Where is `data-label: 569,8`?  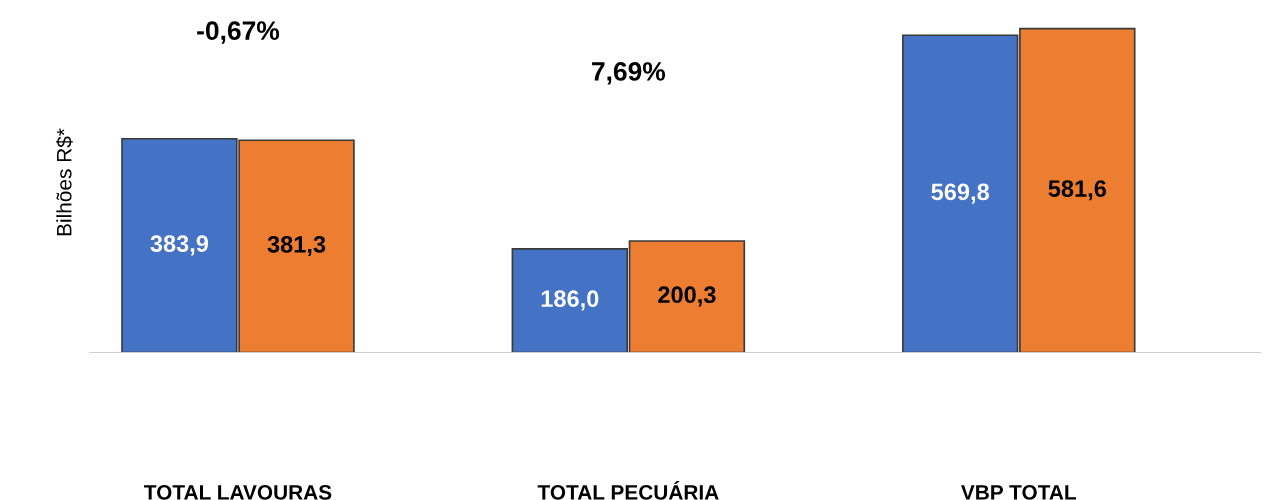
data-label: 569,8 is located at coordinates (960, 193).